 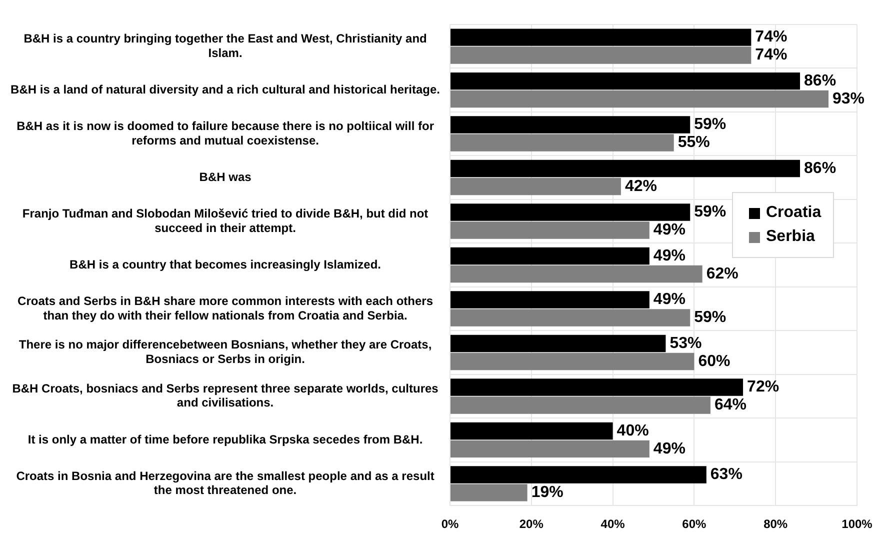 I want to click on y-tick-label: Croats and Serbs in B&H share more common interests with each others than they do with their fellow nationals from Croatia and Serbia., so click(x=226, y=308).